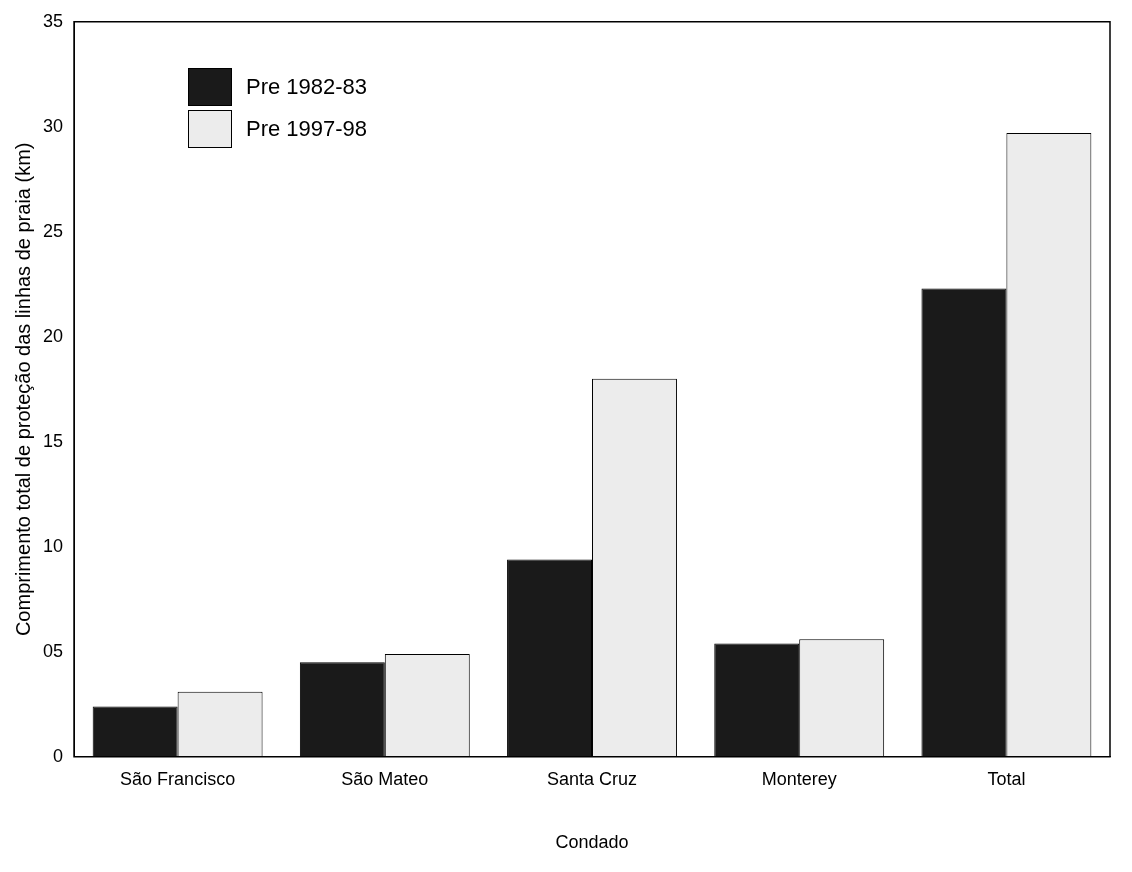 The width and height of the screenshot is (1132, 872). Describe the element at coordinates (53, 650) in the screenshot. I see `y-tick-label: 05` at that location.